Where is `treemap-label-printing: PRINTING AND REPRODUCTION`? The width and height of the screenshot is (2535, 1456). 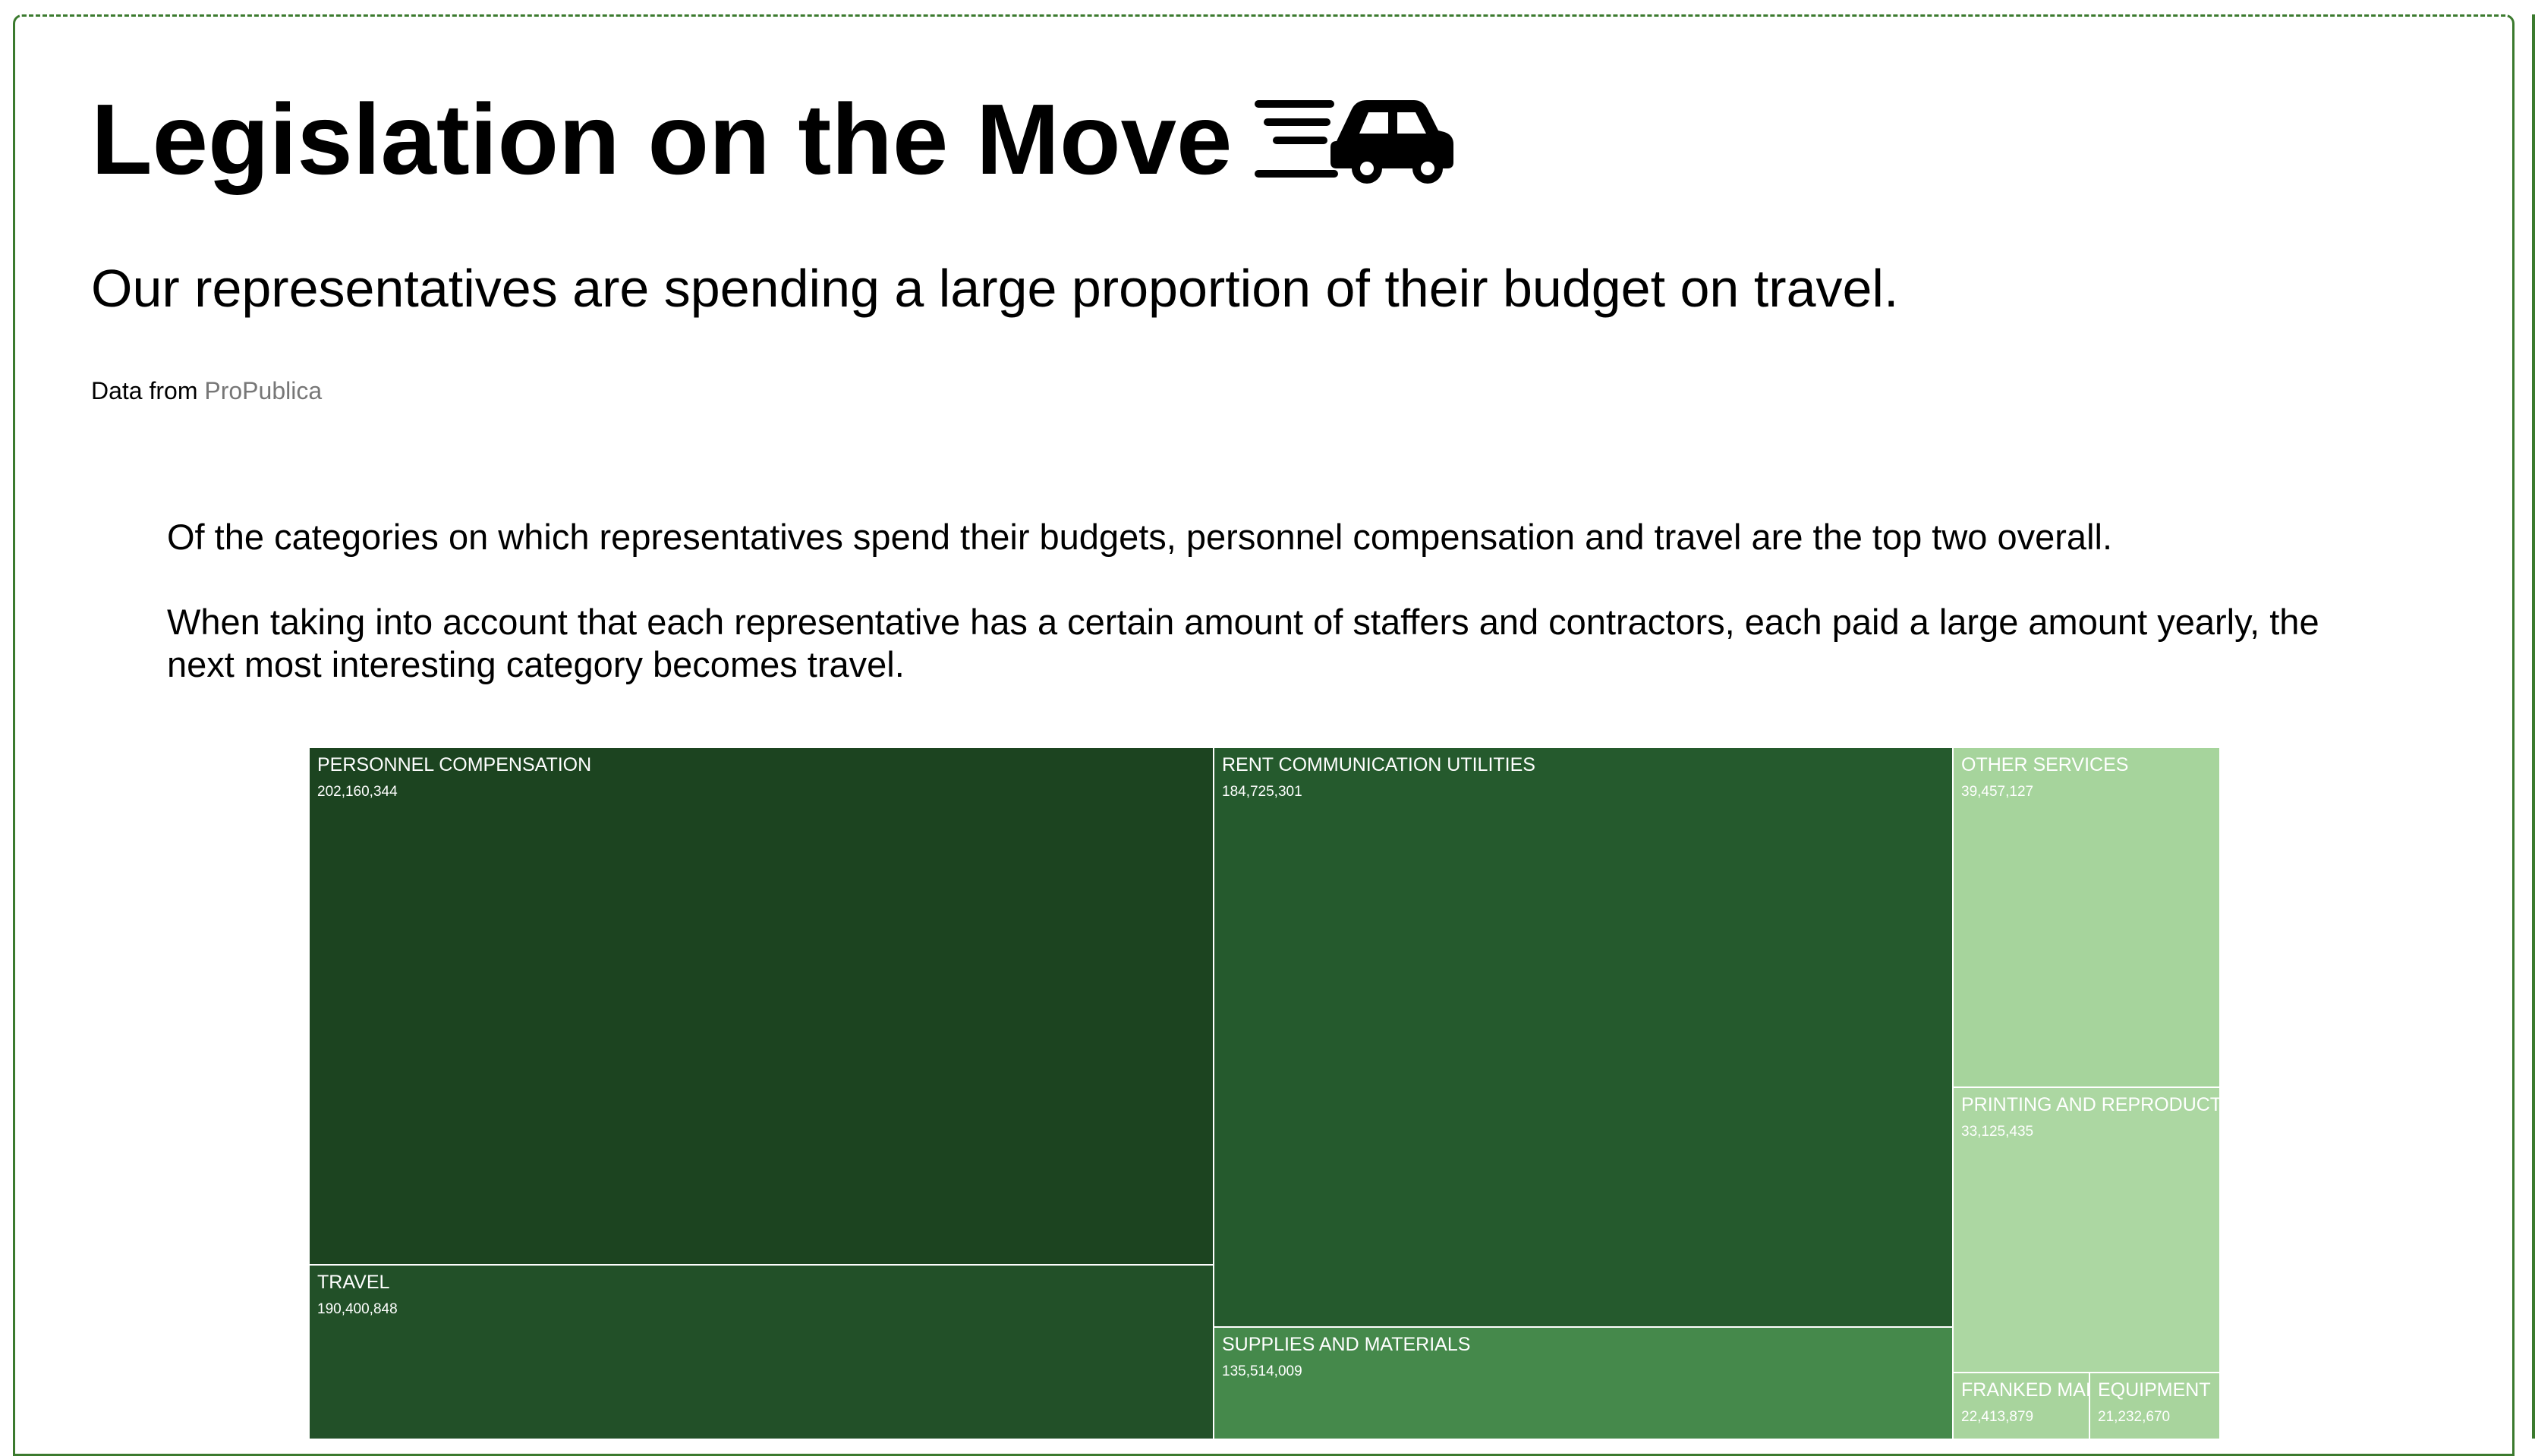
treemap-label-printing: PRINTING AND REPRODUCTION is located at coordinates (2109, 1104).